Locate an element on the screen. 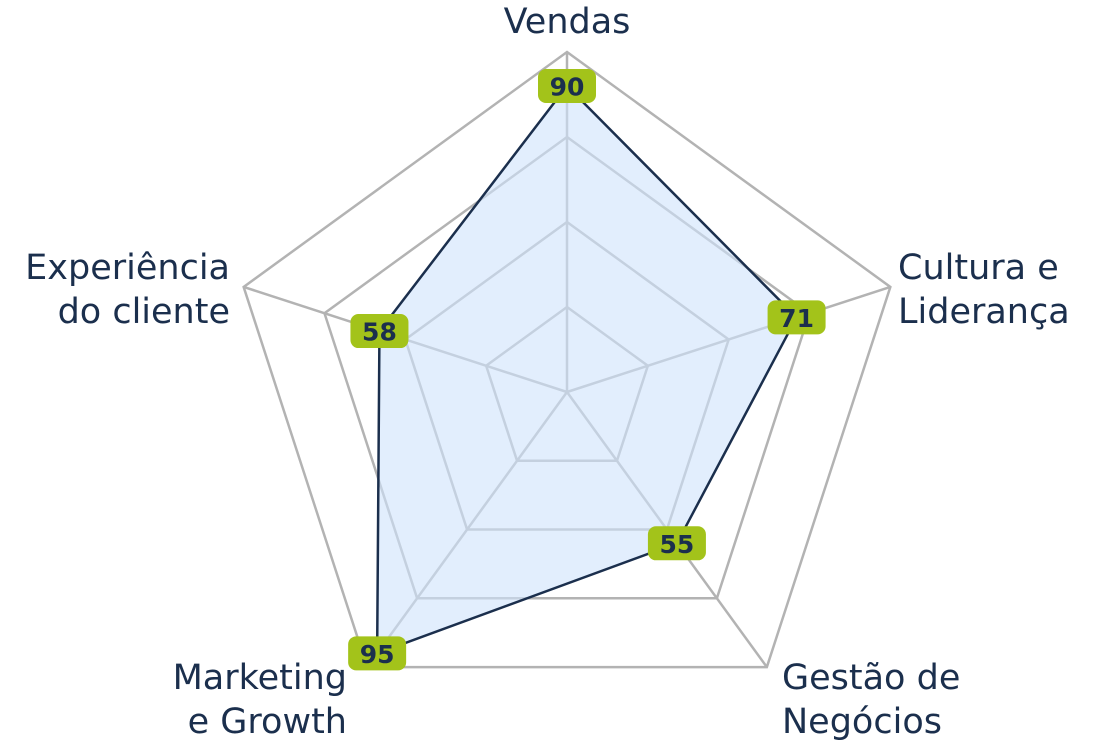 Image resolution: width=1100 pixels, height=744 pixels. value-label: 71 is located at coordinates (796, 318).